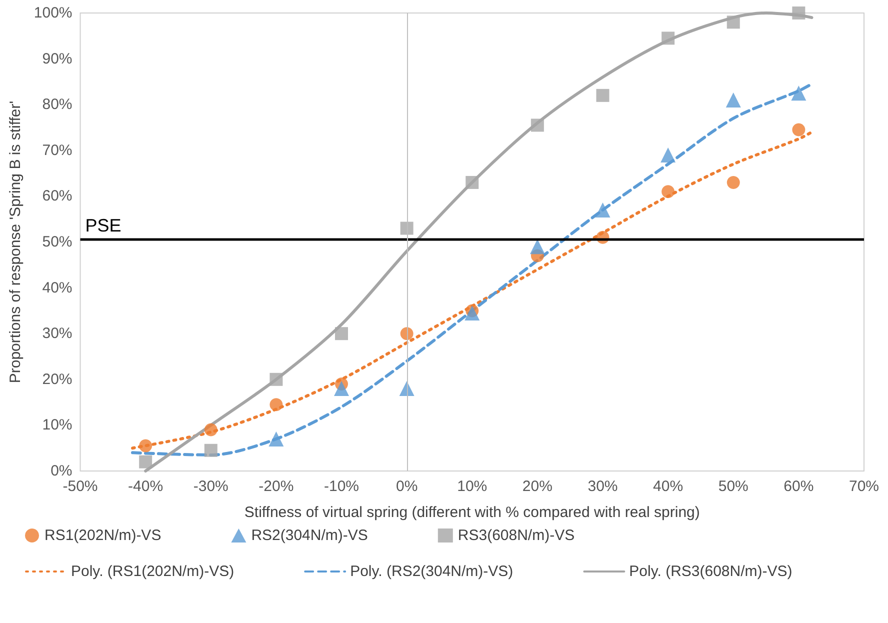  Describe the element at coordinates (152, 571) in the screenshot. I see `legend-label: Poly. (RS1(202N/m)-VS)` at that location.